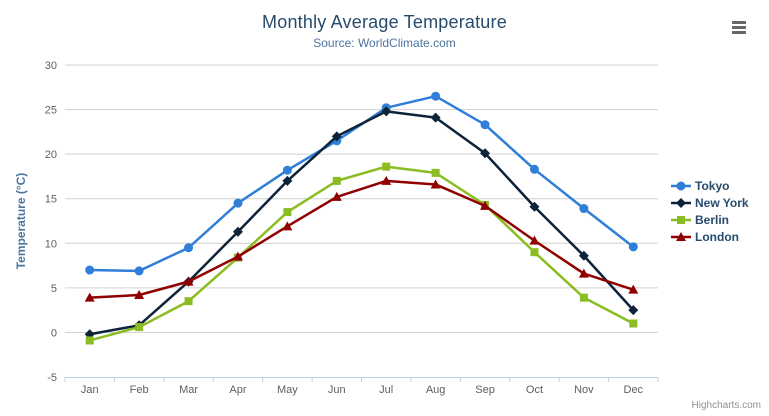  Describe the element at coordinates (287, 180) in the screenshot. I see `data-point-new-york-may` at that location.